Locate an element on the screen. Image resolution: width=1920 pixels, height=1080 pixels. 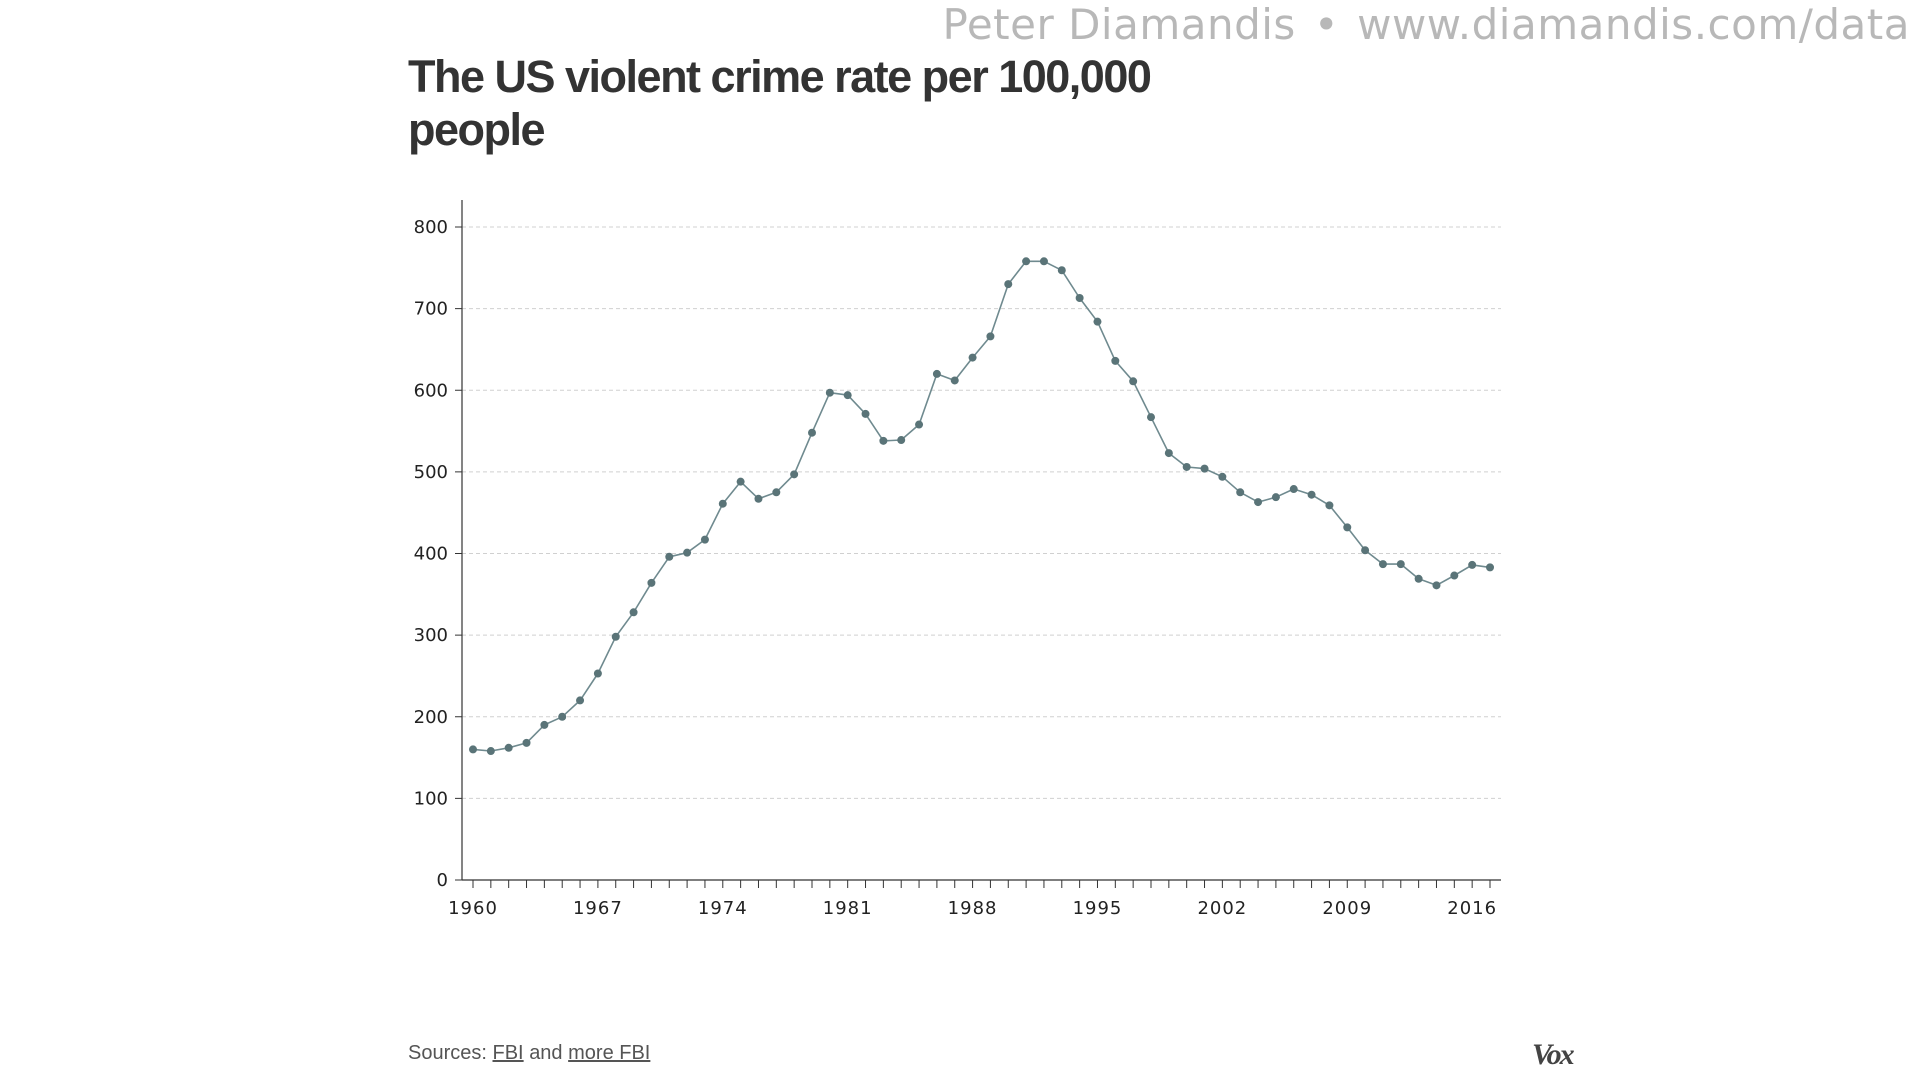
data-point-1979 is located at coordinates (812, 432).